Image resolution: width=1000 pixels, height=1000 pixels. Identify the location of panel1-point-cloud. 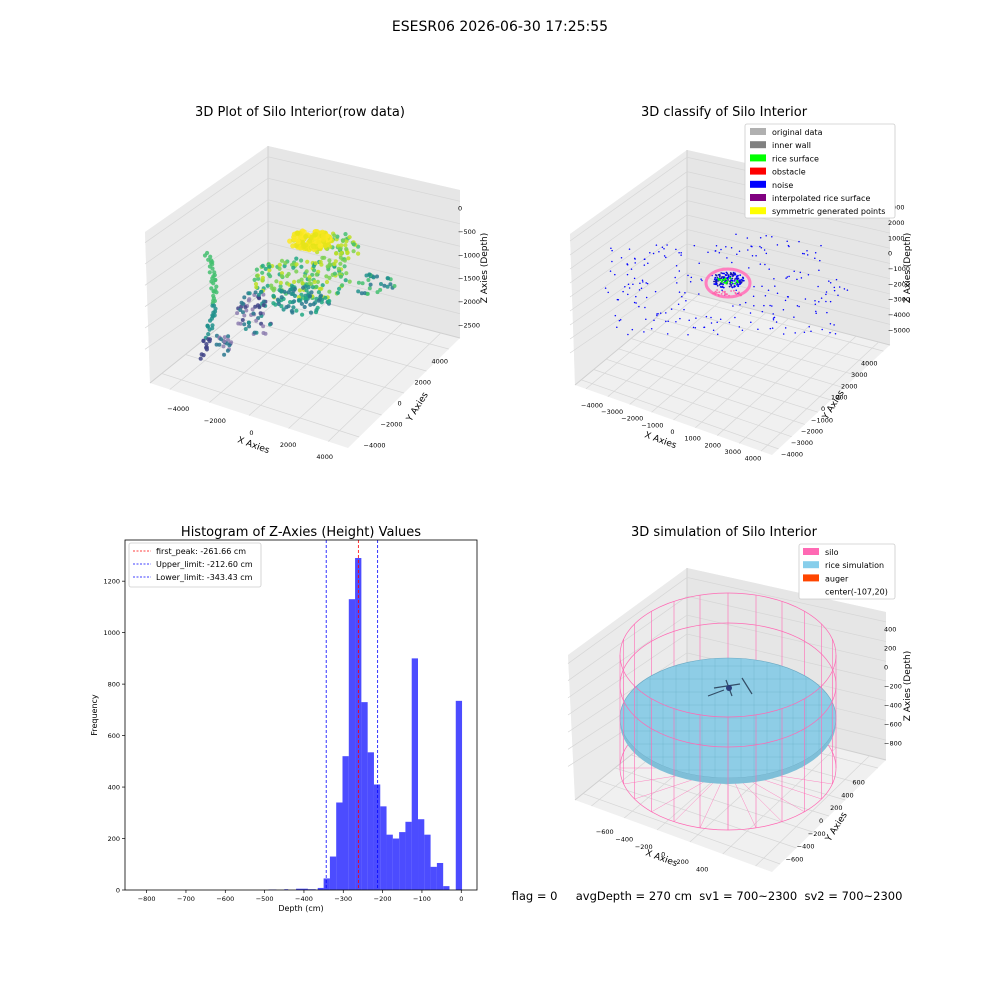
(297, 294).